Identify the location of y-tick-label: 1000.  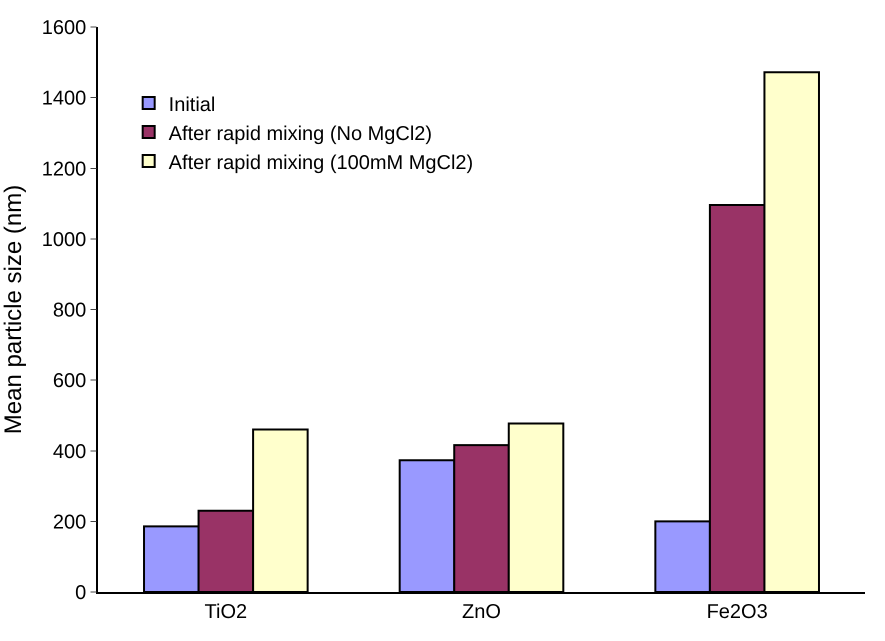
(64, 239).